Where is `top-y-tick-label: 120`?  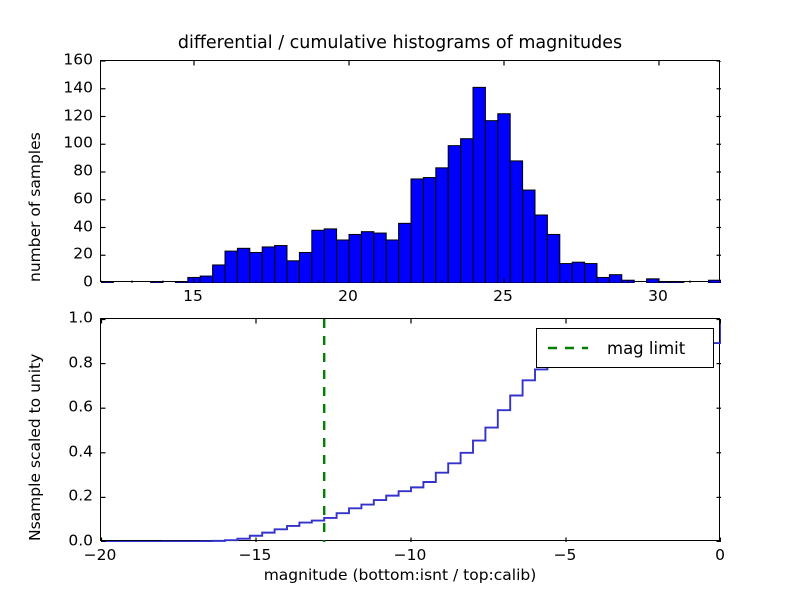
top-y-tick-label: 120 is located at coordinates (78, 114).